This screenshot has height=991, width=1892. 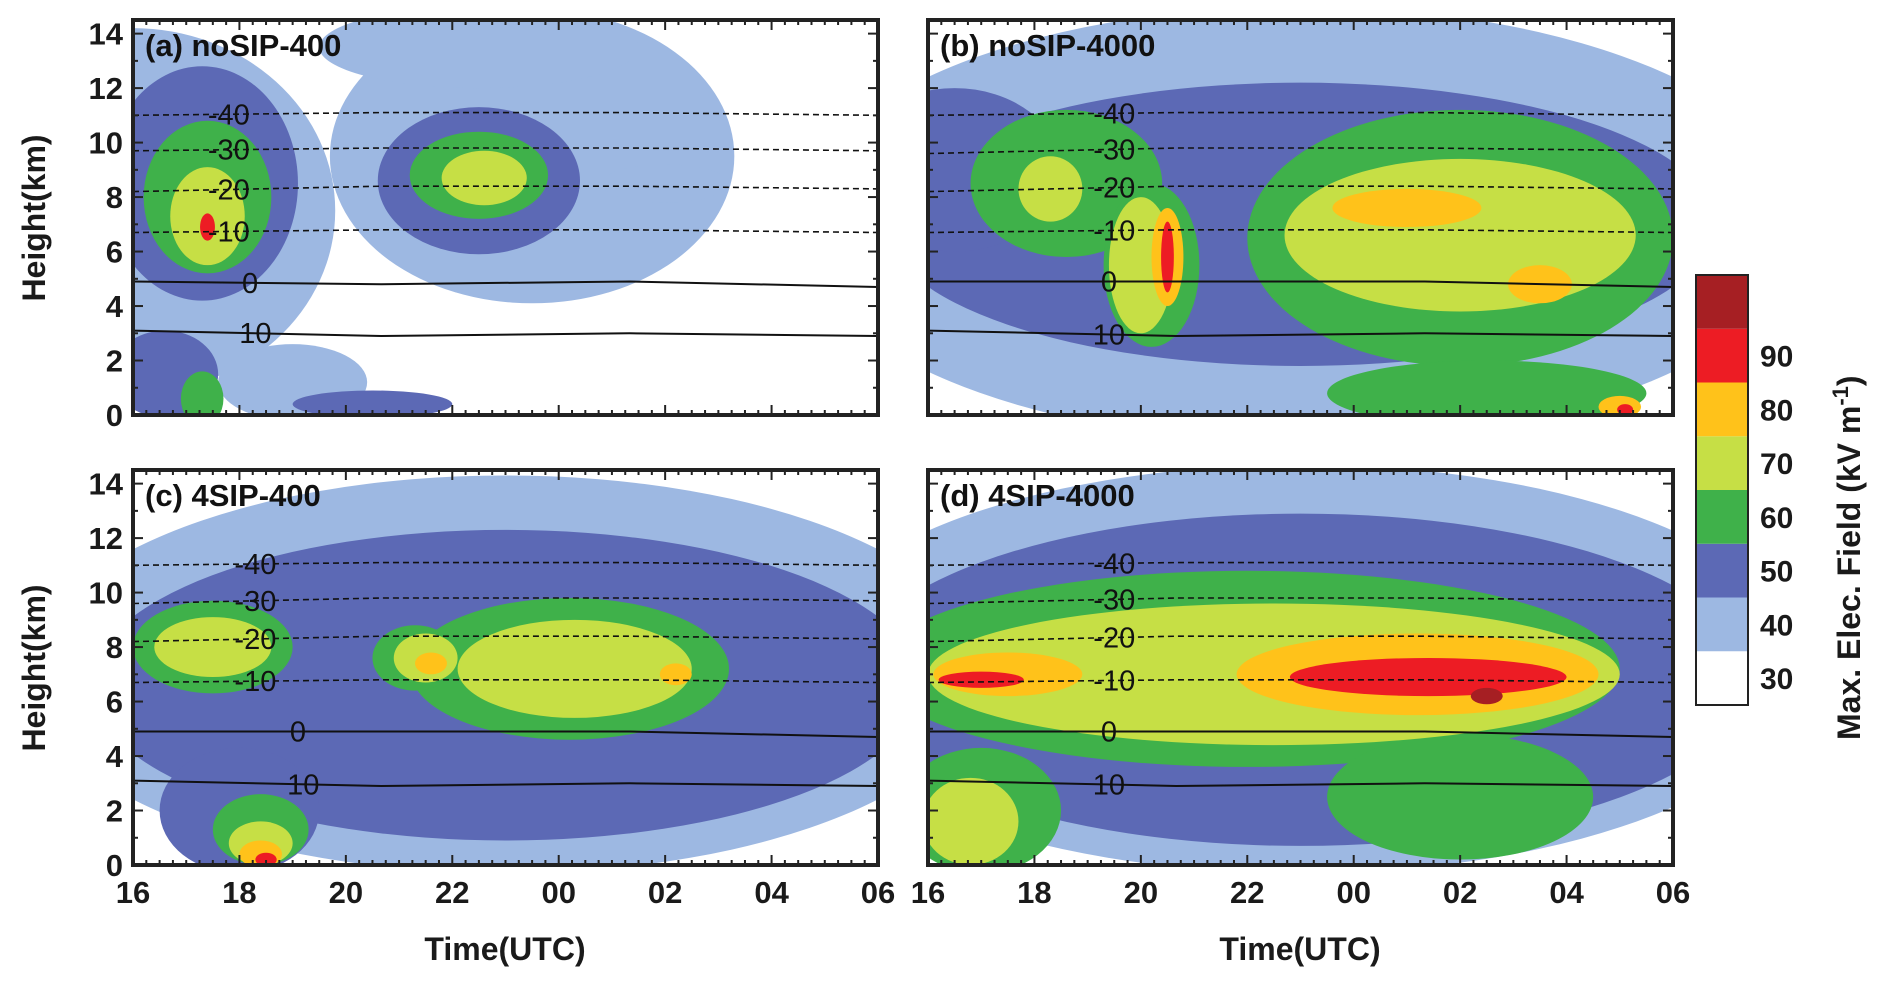 I want to click on colorbar-title-close: ), so click(x=1849, y=380).